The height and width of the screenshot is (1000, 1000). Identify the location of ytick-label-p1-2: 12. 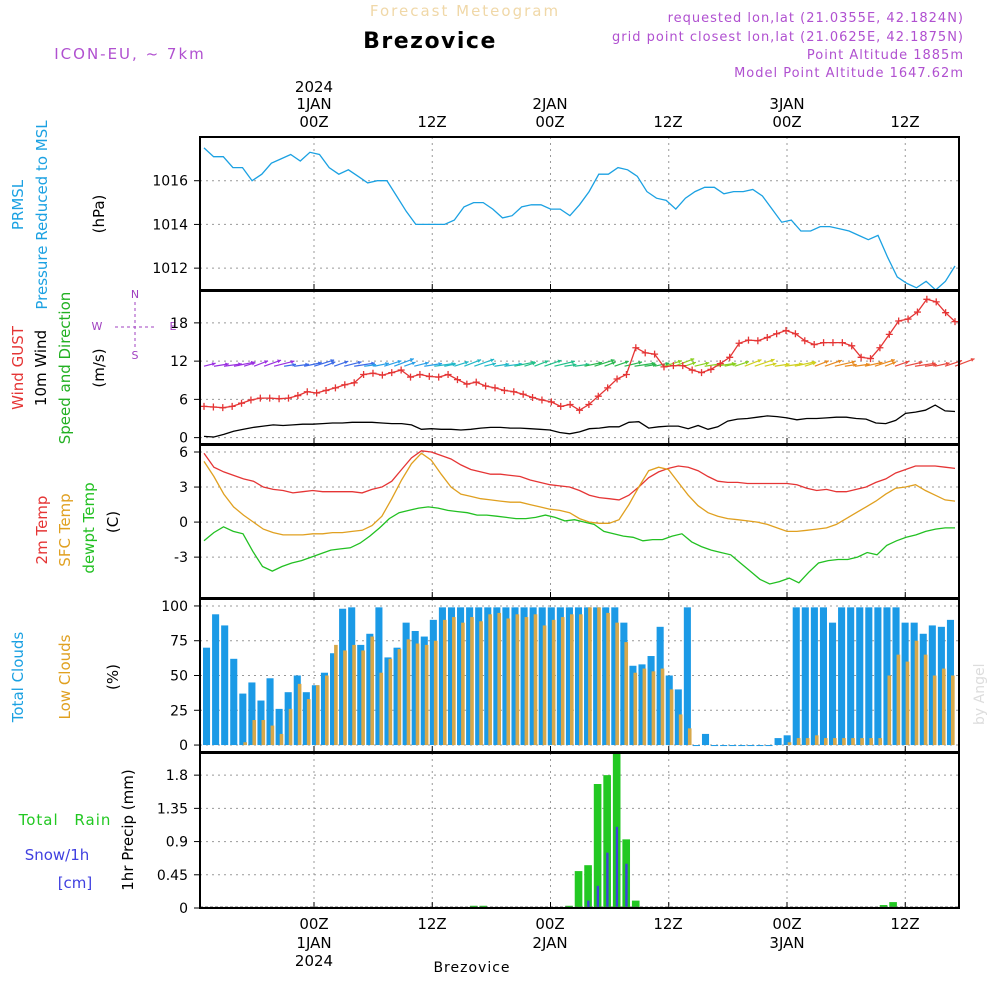
(179, 362).